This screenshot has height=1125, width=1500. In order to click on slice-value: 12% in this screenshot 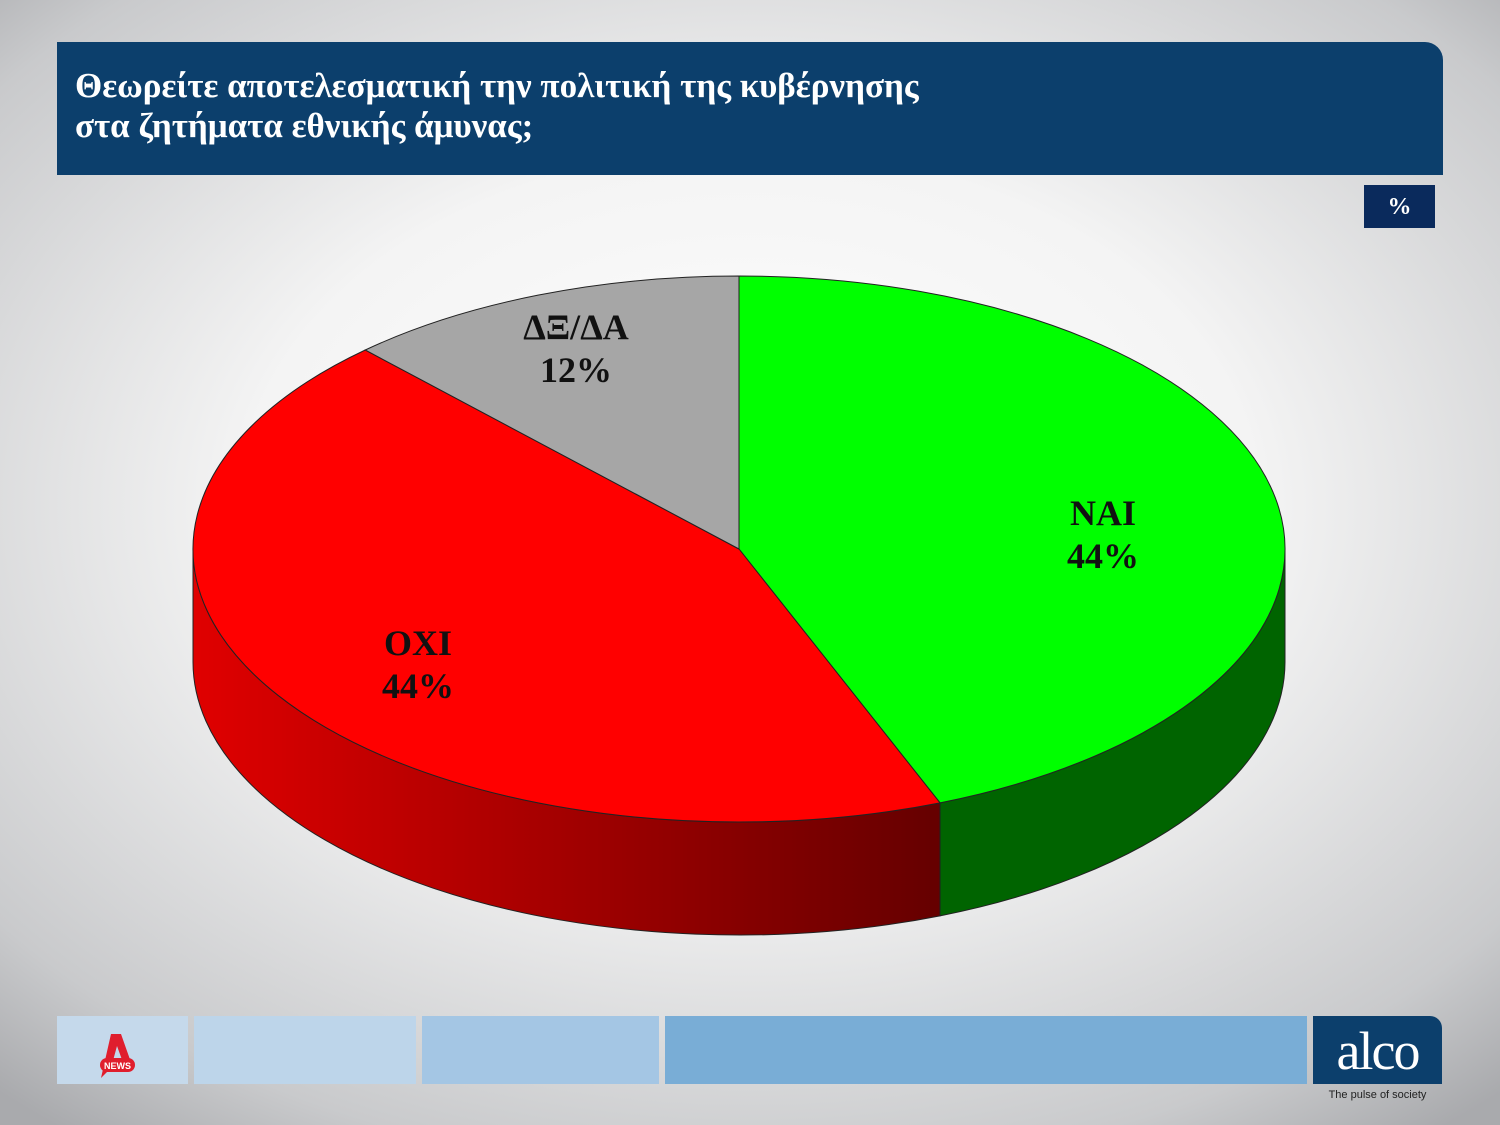, I will do `click(576, 370)`.